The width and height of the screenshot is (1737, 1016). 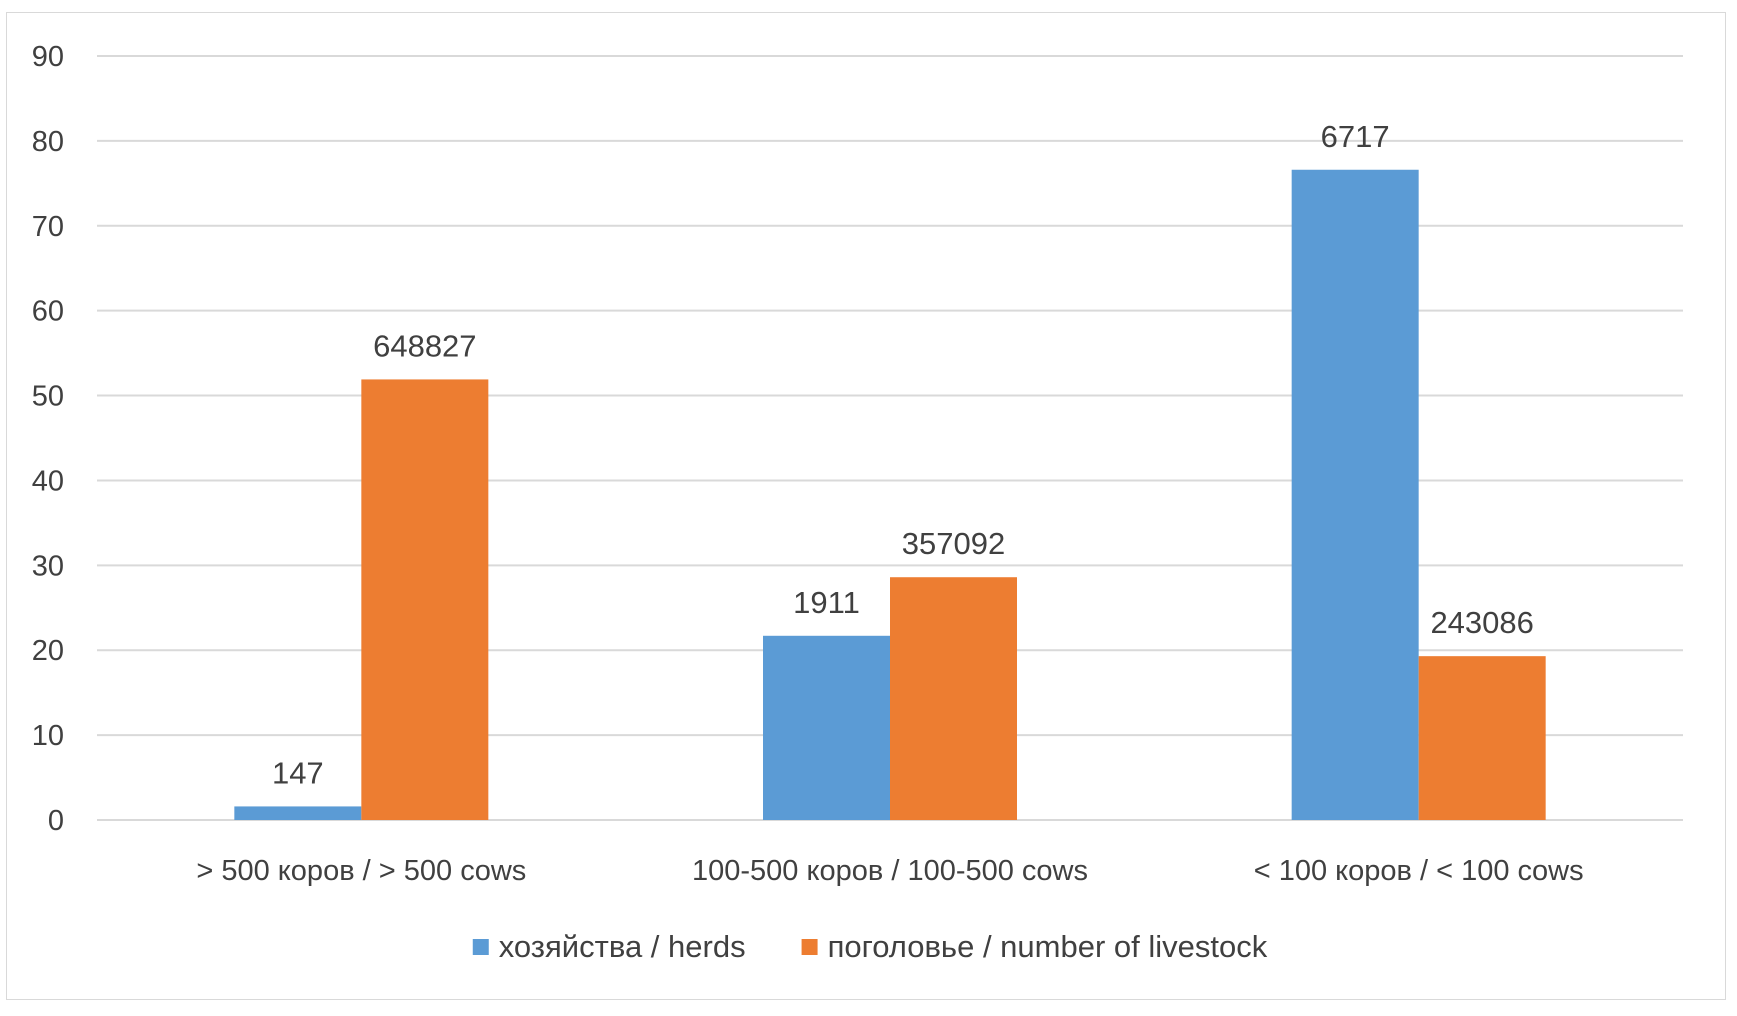 What do you see at coordinates (48, 142) in the screenshot?
I see `y-tick-label: 80` at bounding box center [48, 142].